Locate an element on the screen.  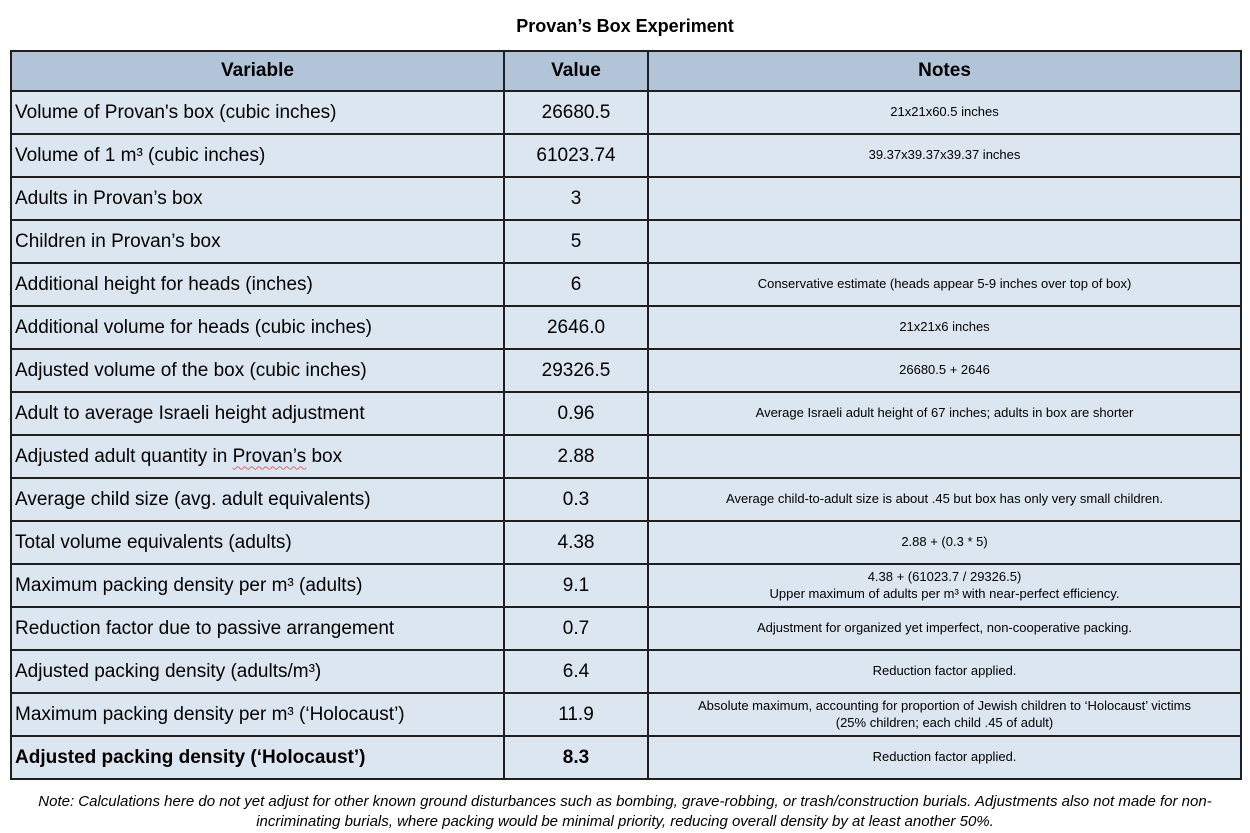
value-cell: 61023.74 is located at coordinates (576, 155).